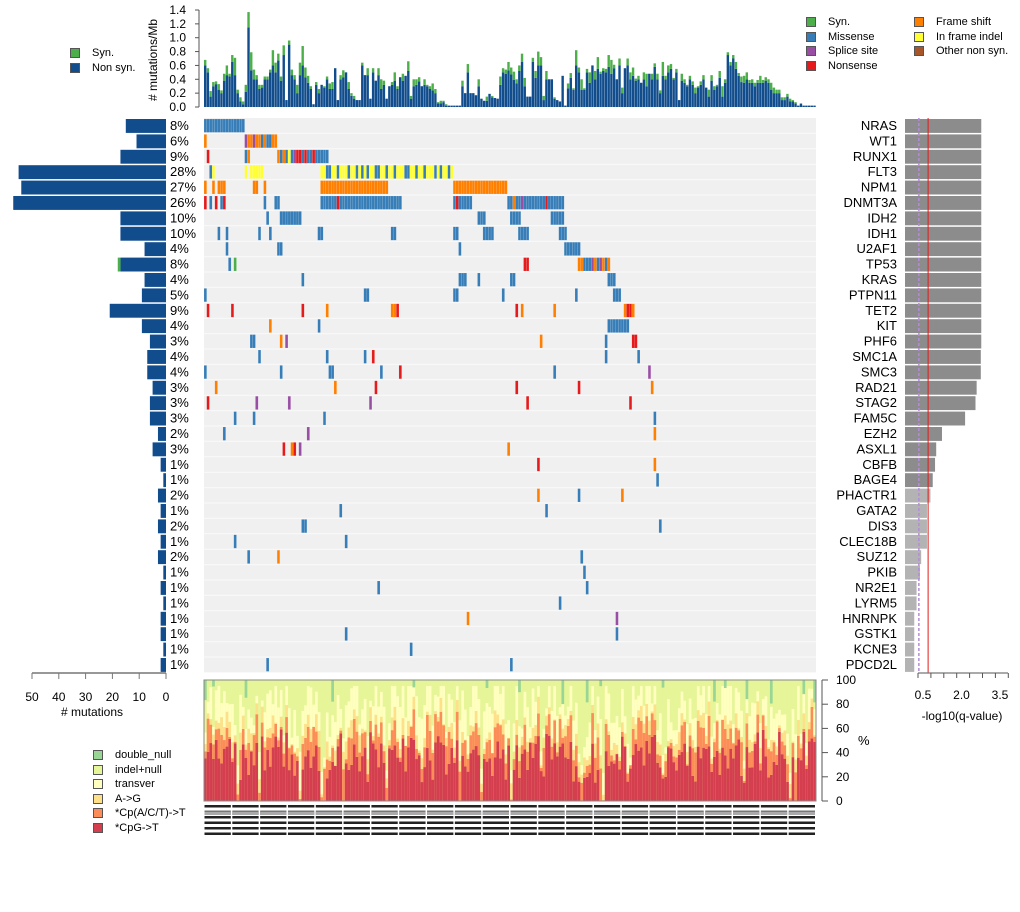 The image size is (1020, 912). What do you see at coordinates (179, 587) in the screenshot?
I see `gene-percent-label: 1%` at bounding box center [179, 587].